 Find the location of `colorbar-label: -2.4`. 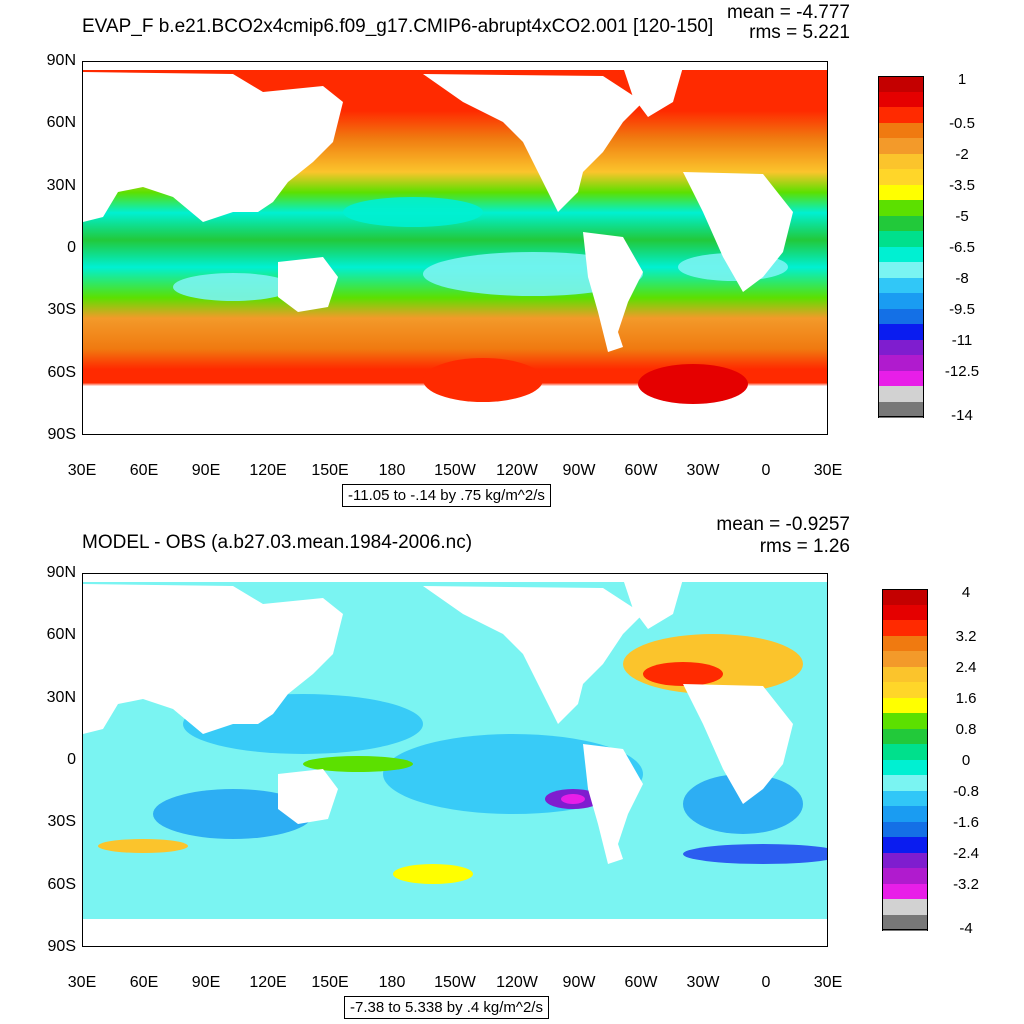

colorbar-label: -2.4 is located at coordinates (966, 853).